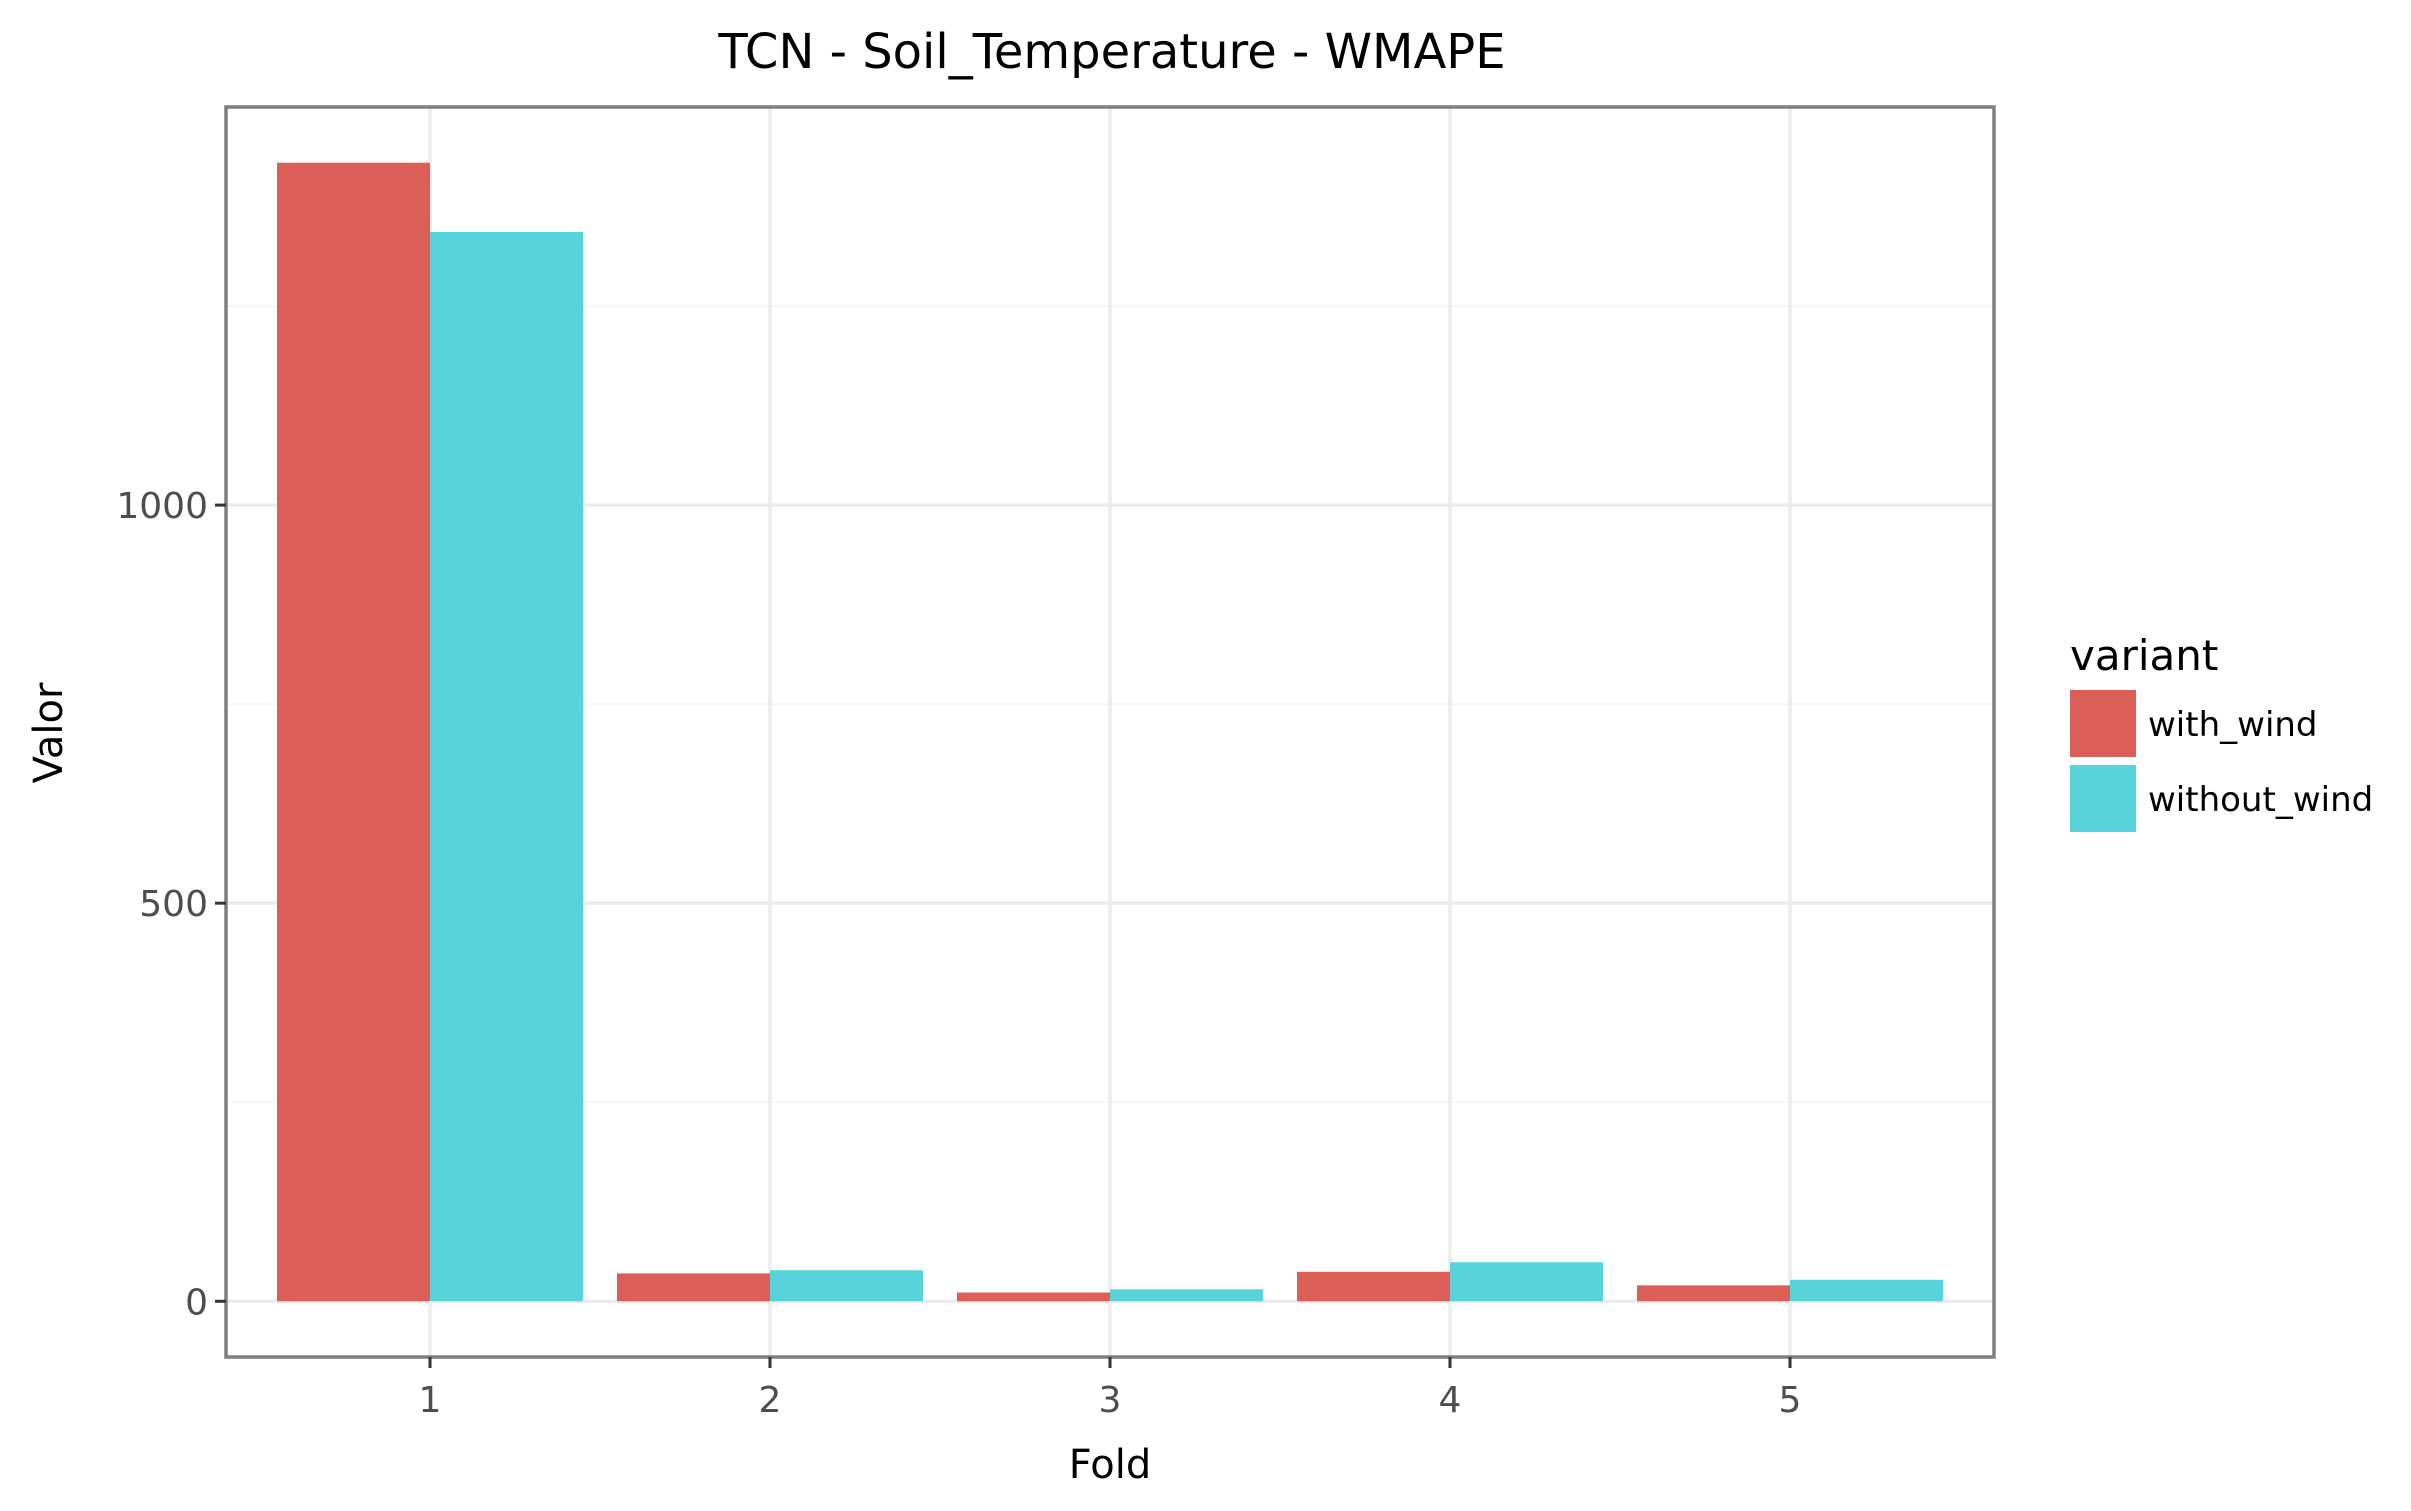 The width and height of the screenshot is (2411, 1511). Describe the element at coordinates (1790, 1400) in the screenshot. I see `x-tick-label: 5` at that location.